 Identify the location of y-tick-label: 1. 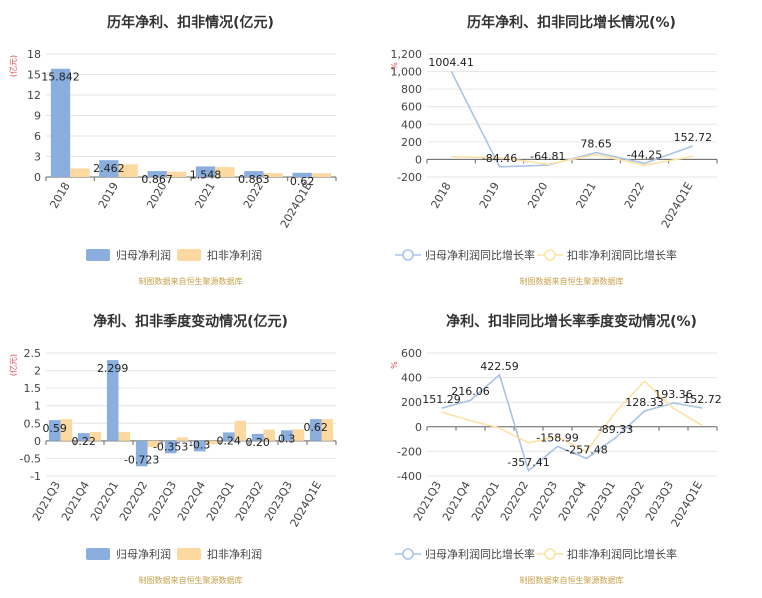
(37, 406).